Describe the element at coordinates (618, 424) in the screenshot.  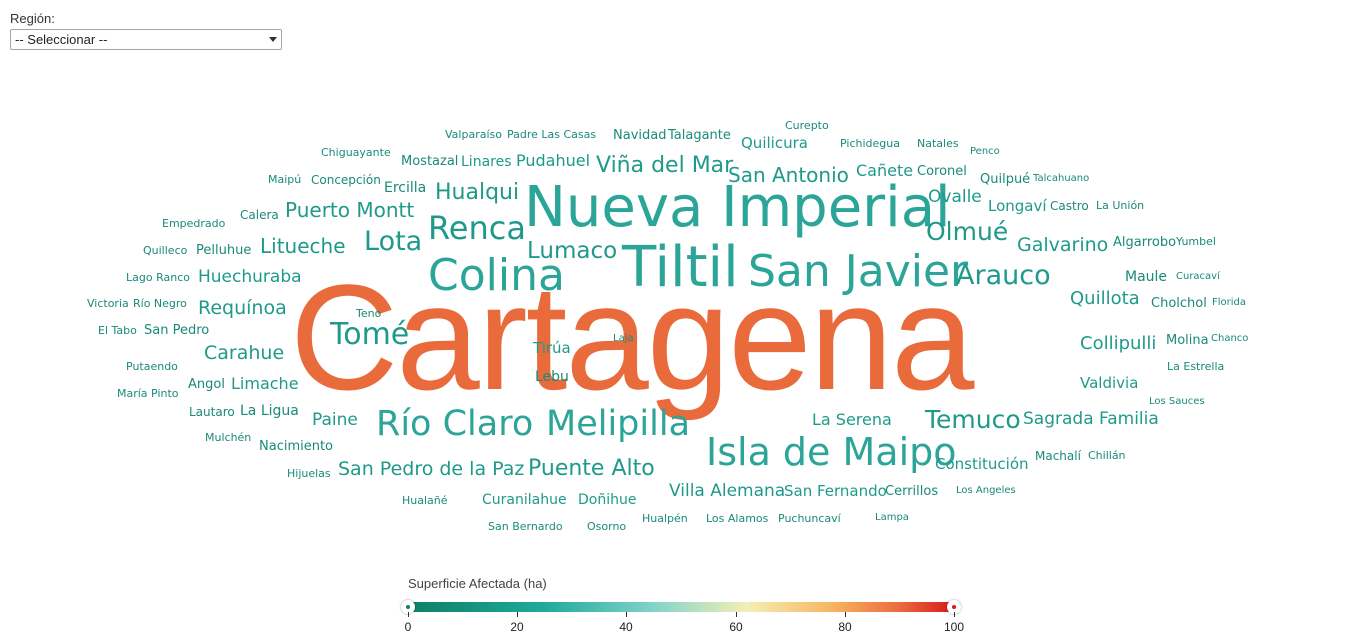
I see `word-cloud-item: Melipilla` at that location.